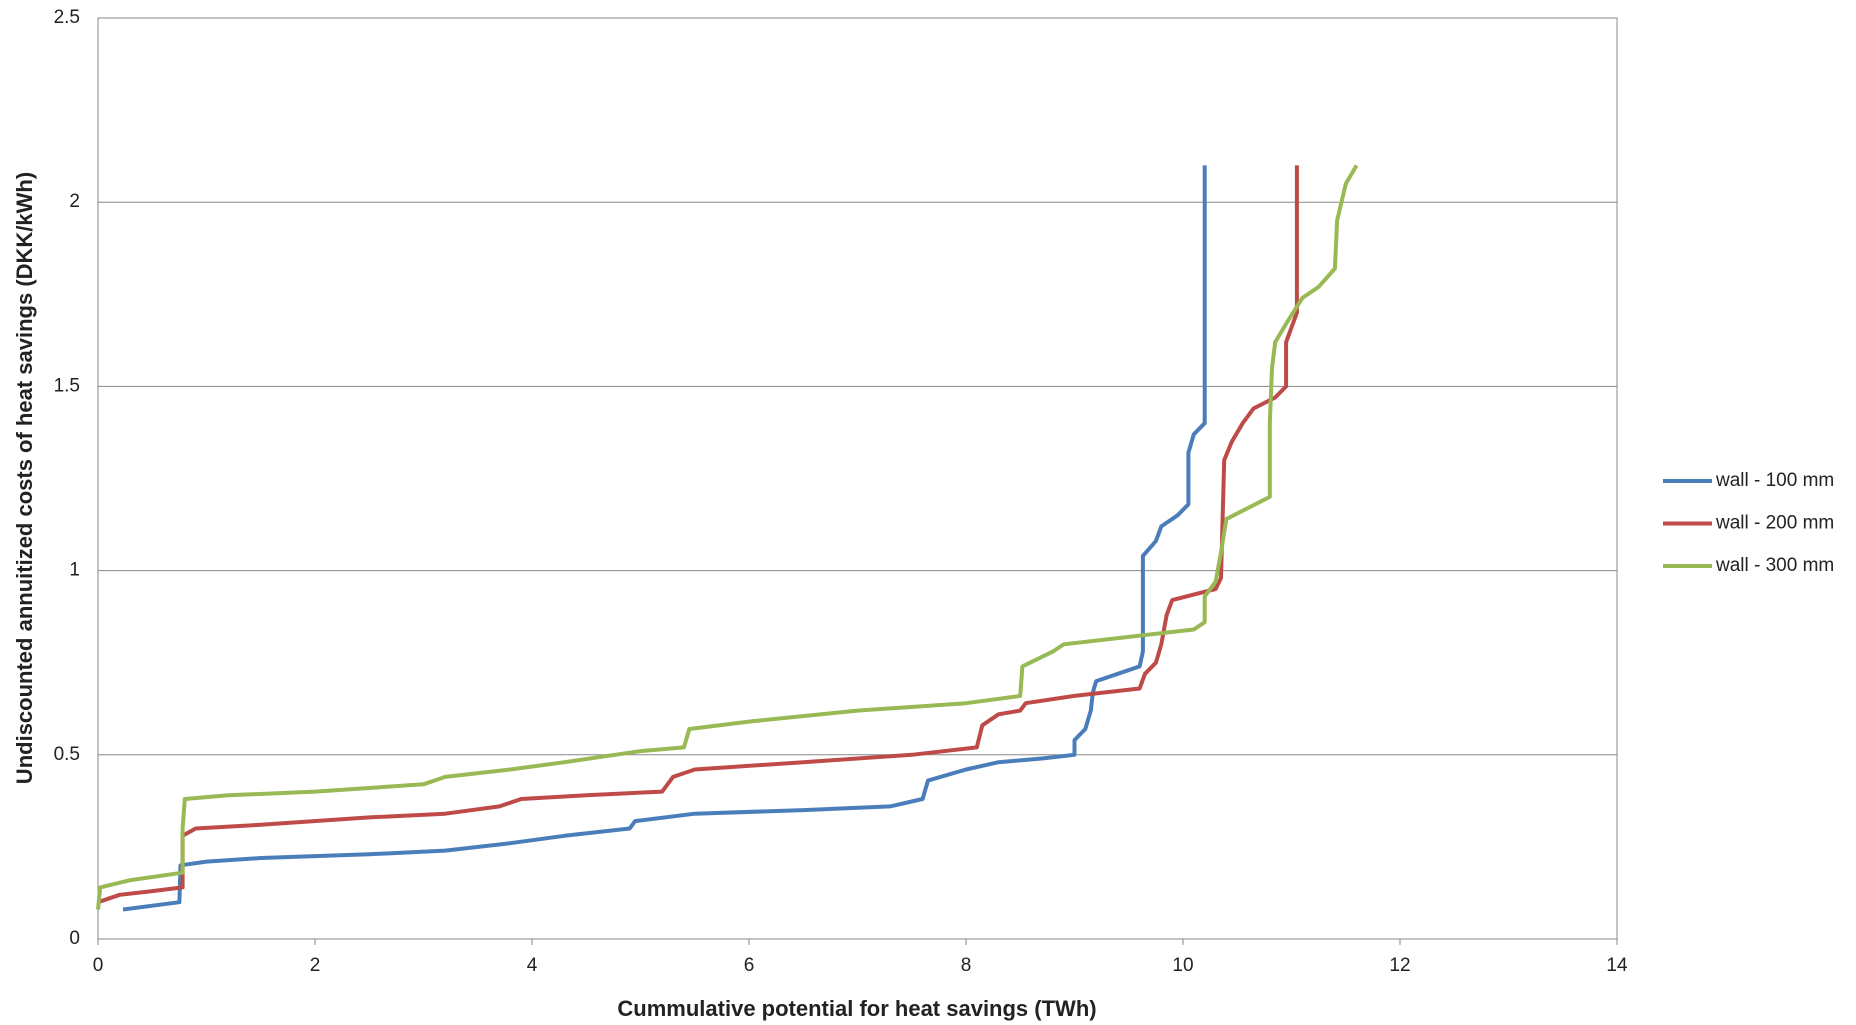 This screenshot has height=1025, width=1856. What do you see at coordinates (315, 965) in the screenshot?
I see `x-tick-label: 2` at bounding box center [315, 965].